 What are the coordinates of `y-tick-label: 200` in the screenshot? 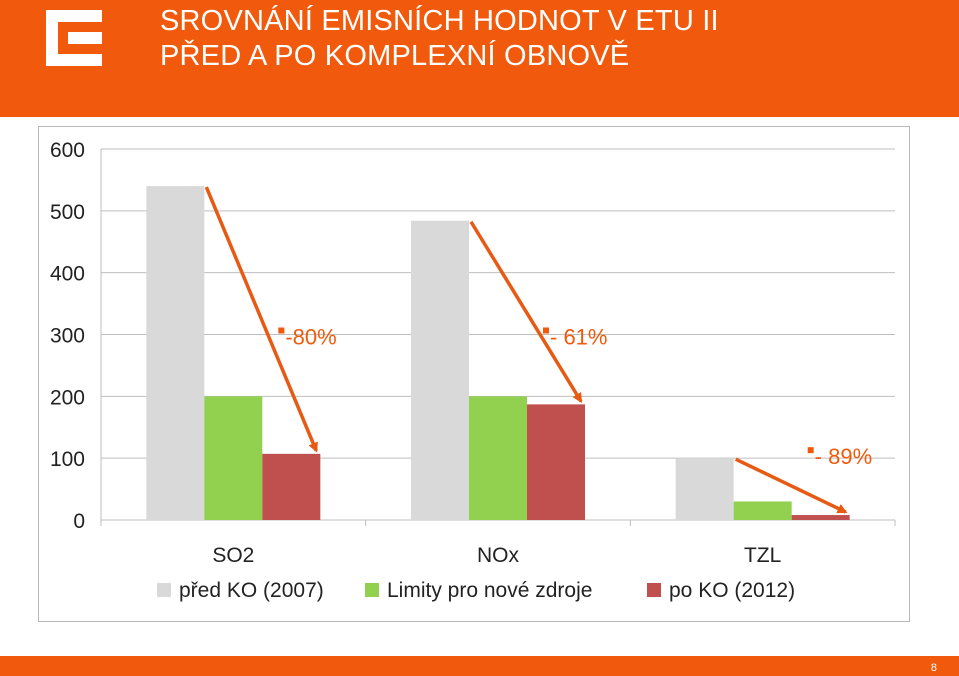 It's located at (67, 397).